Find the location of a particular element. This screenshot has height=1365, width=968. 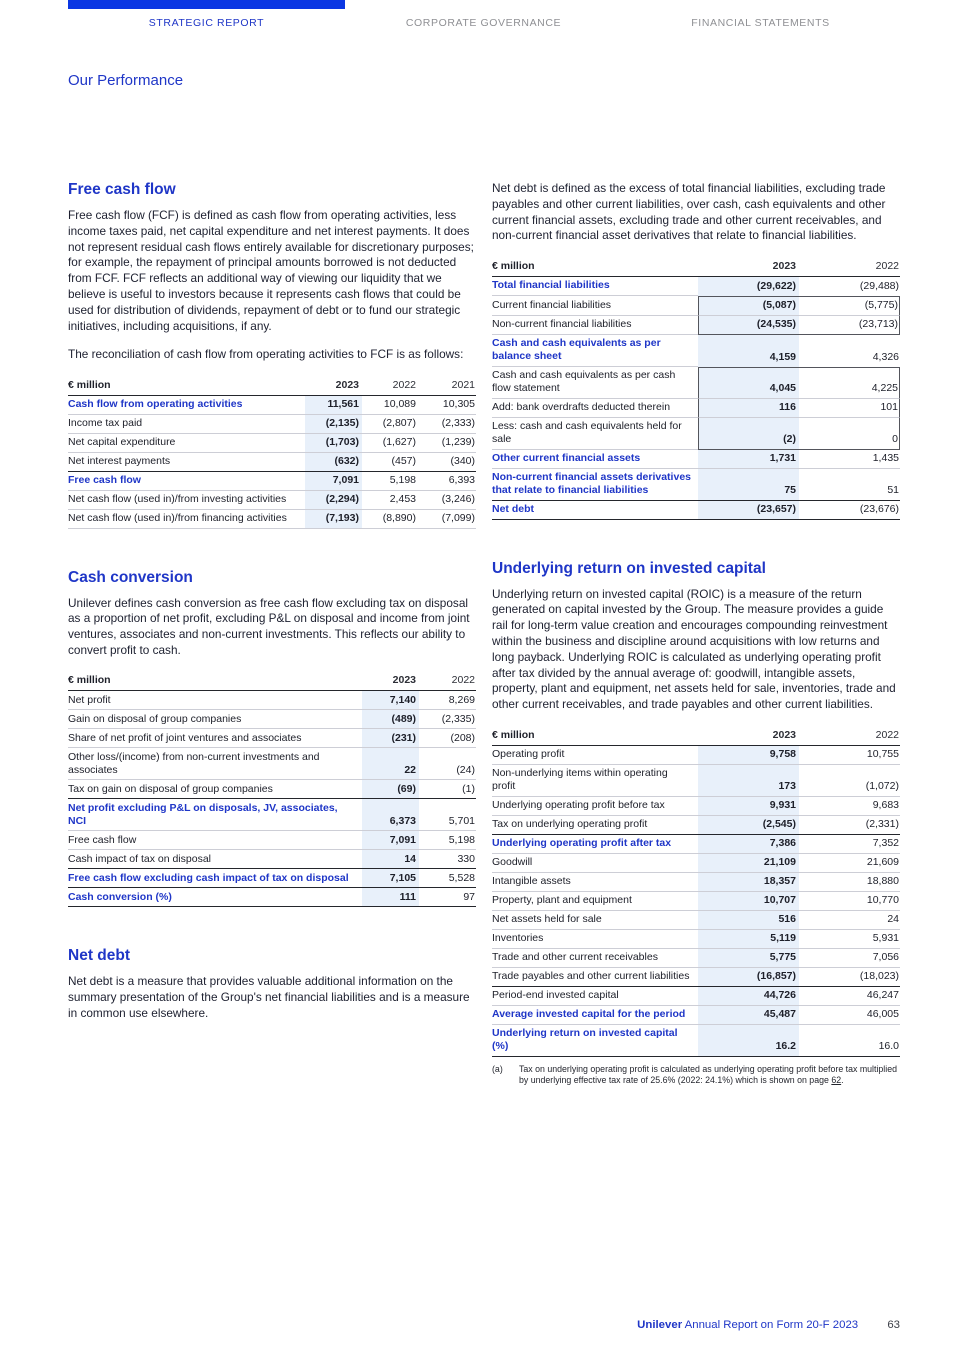

table-row: Operating profit 9,758 10,755 is located at coordinates (696, 755).